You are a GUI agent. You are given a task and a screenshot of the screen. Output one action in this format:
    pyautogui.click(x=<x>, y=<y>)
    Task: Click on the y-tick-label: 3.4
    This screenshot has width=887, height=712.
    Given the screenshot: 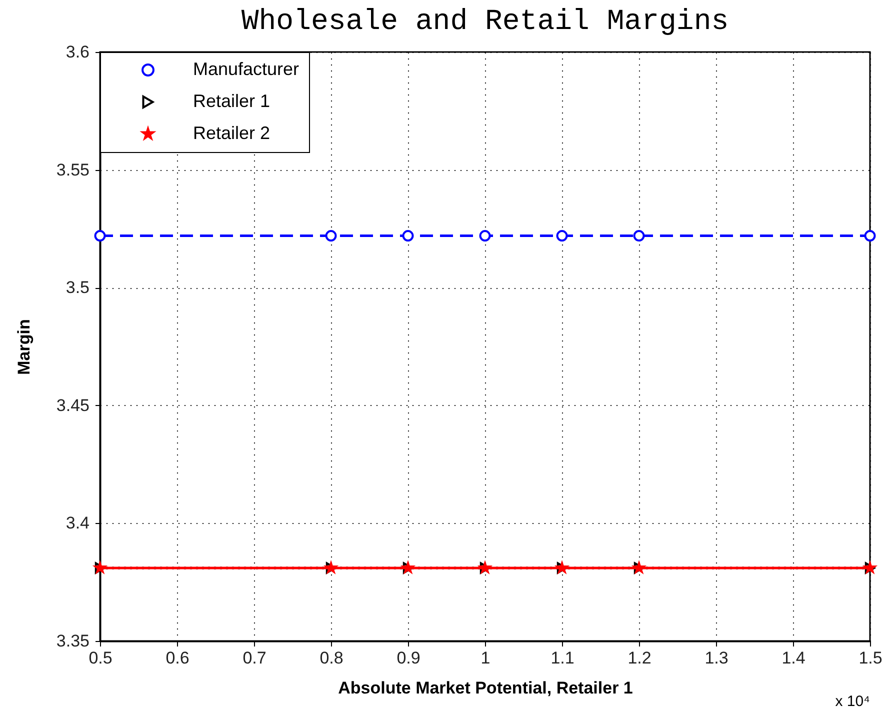 What is the action you would take?
    pyautogui.click(x=78, y=523)
    